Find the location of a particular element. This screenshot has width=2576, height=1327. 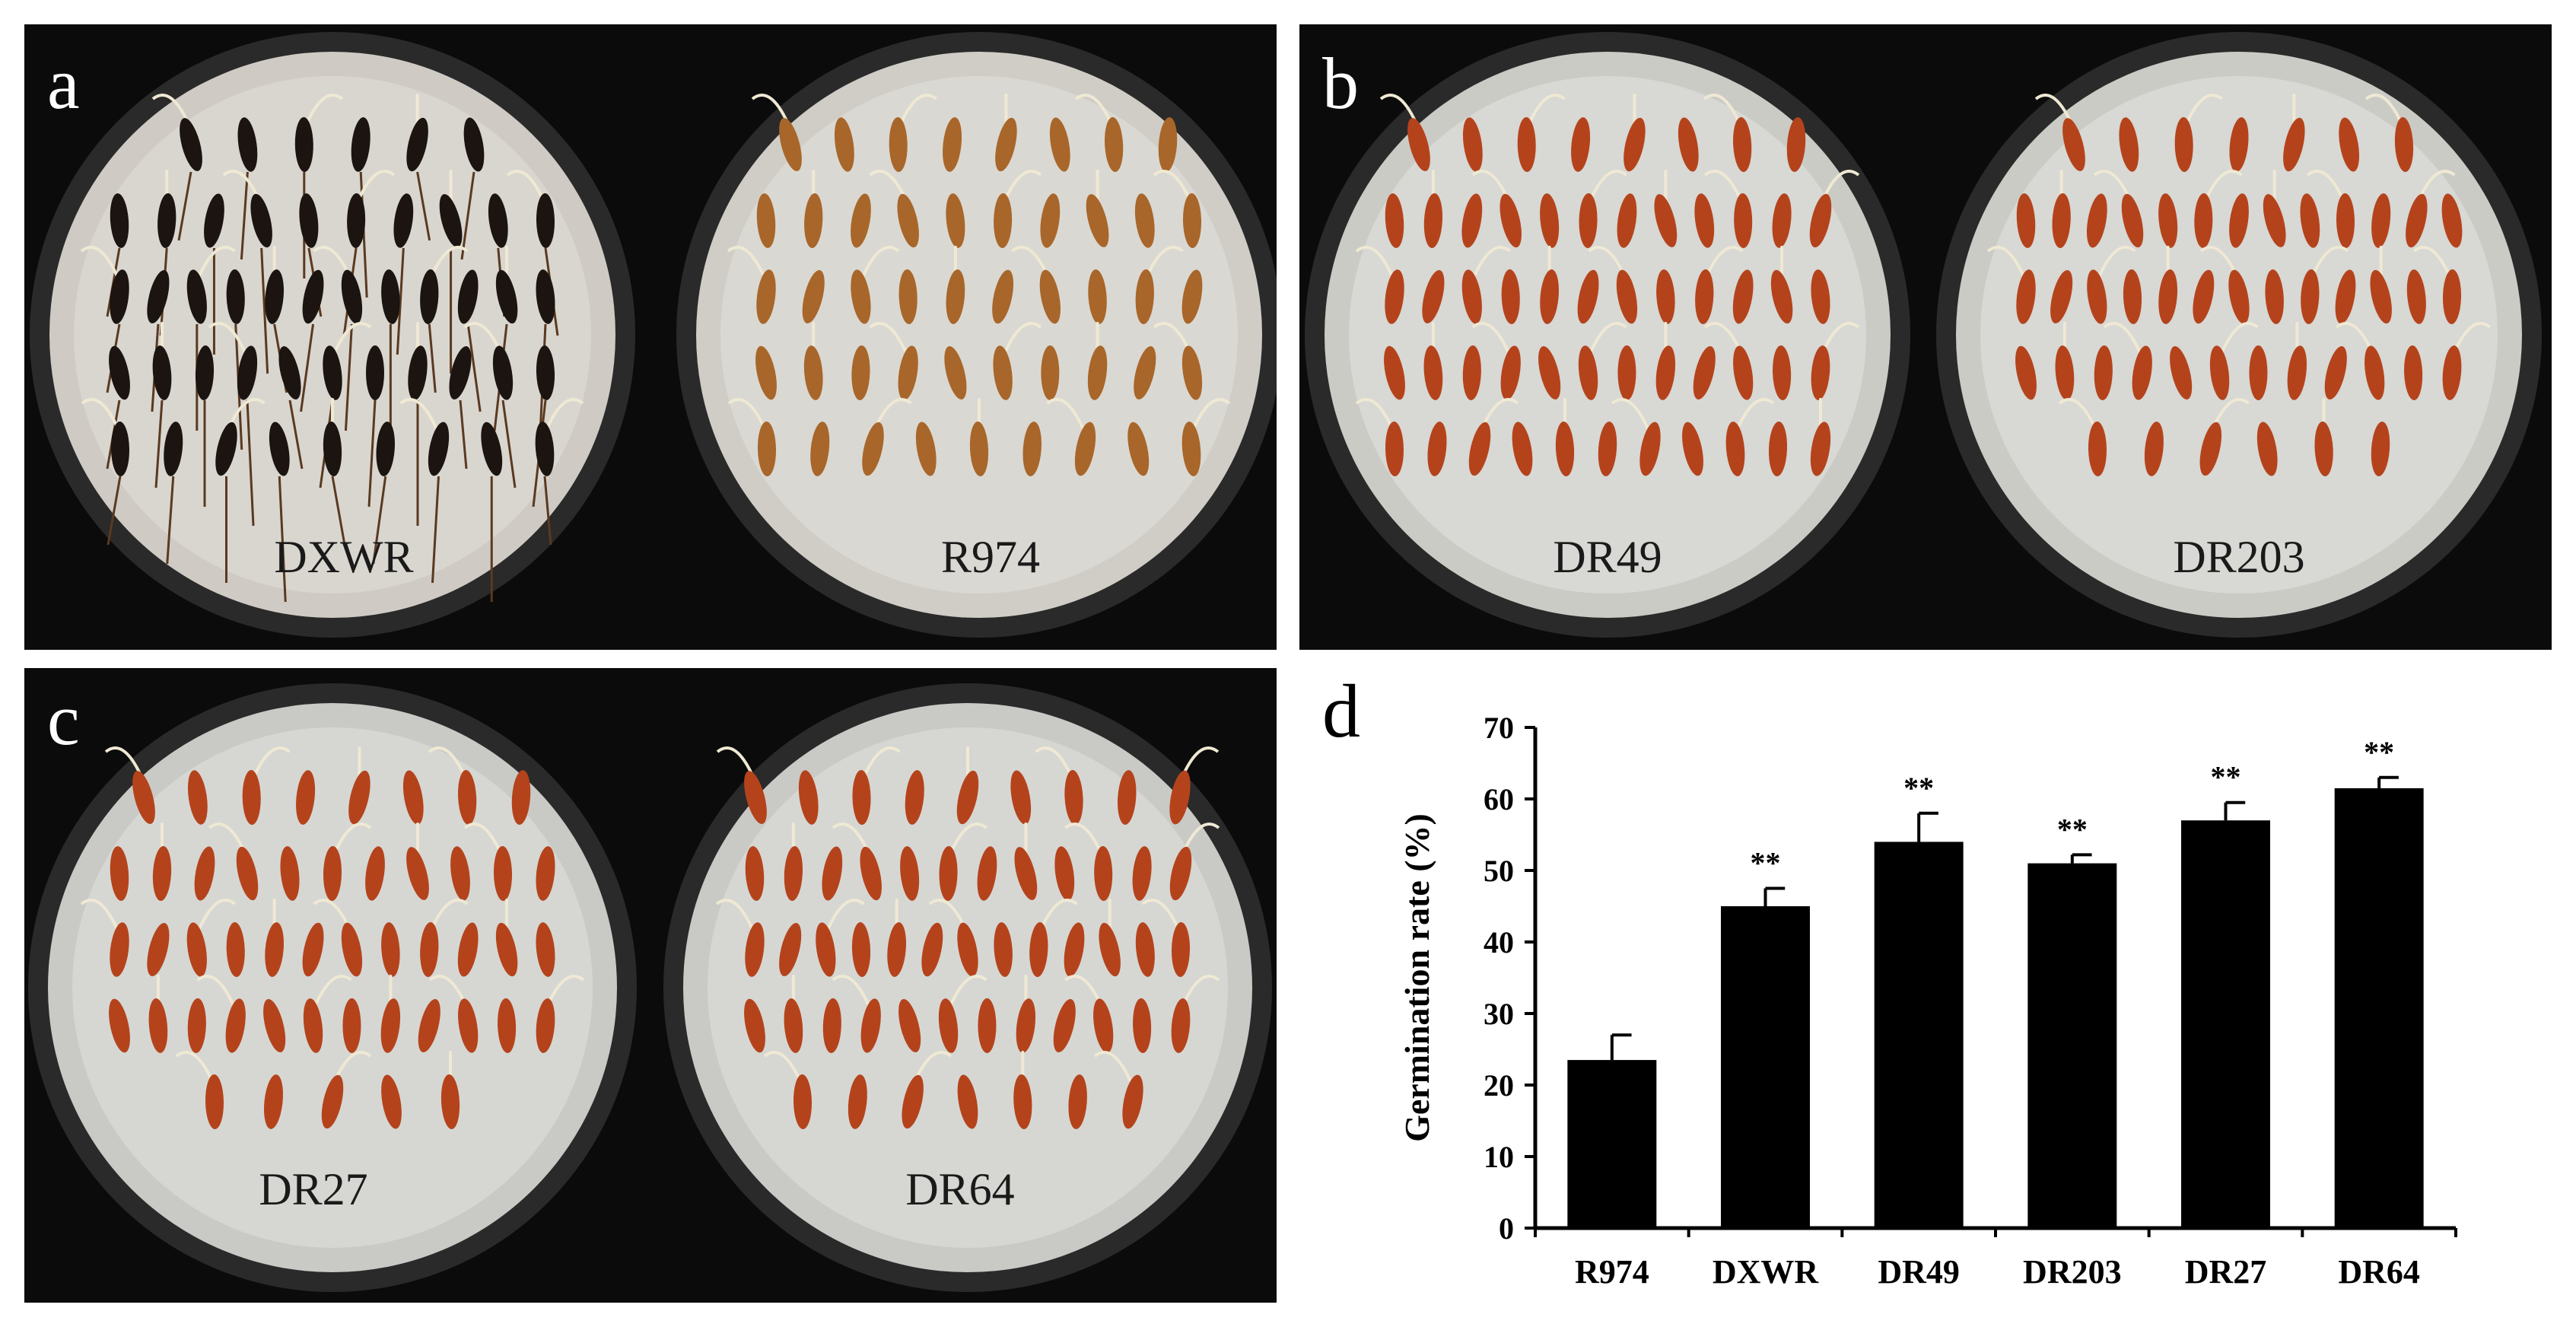

y-tick-label: 30 is located at coordinates (1499, 1014).